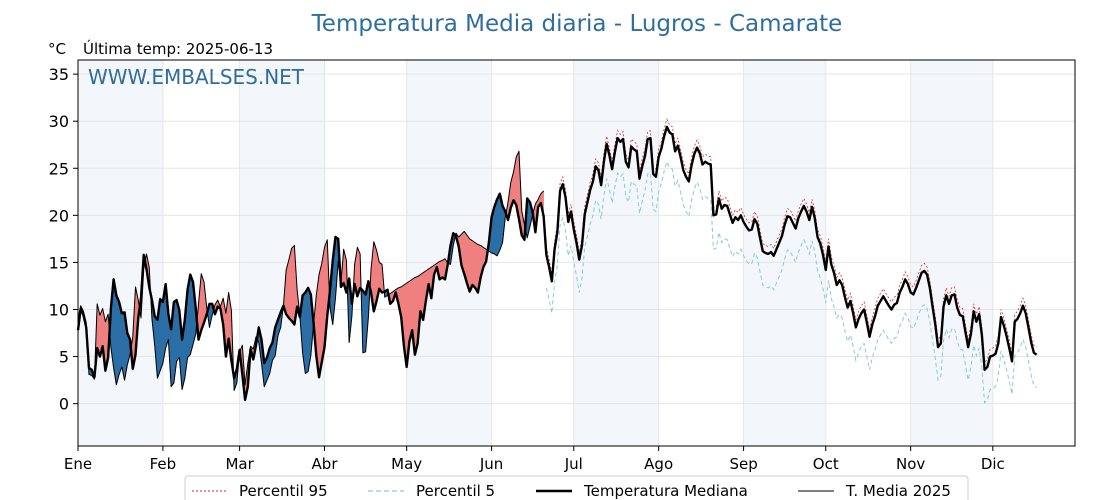 This screenshot has height=500, width=1120. What do you see at coordinates (910, 464) in the screenshot?
I see `x-tick-label-10: Nov` at bounding box center [910, 464].